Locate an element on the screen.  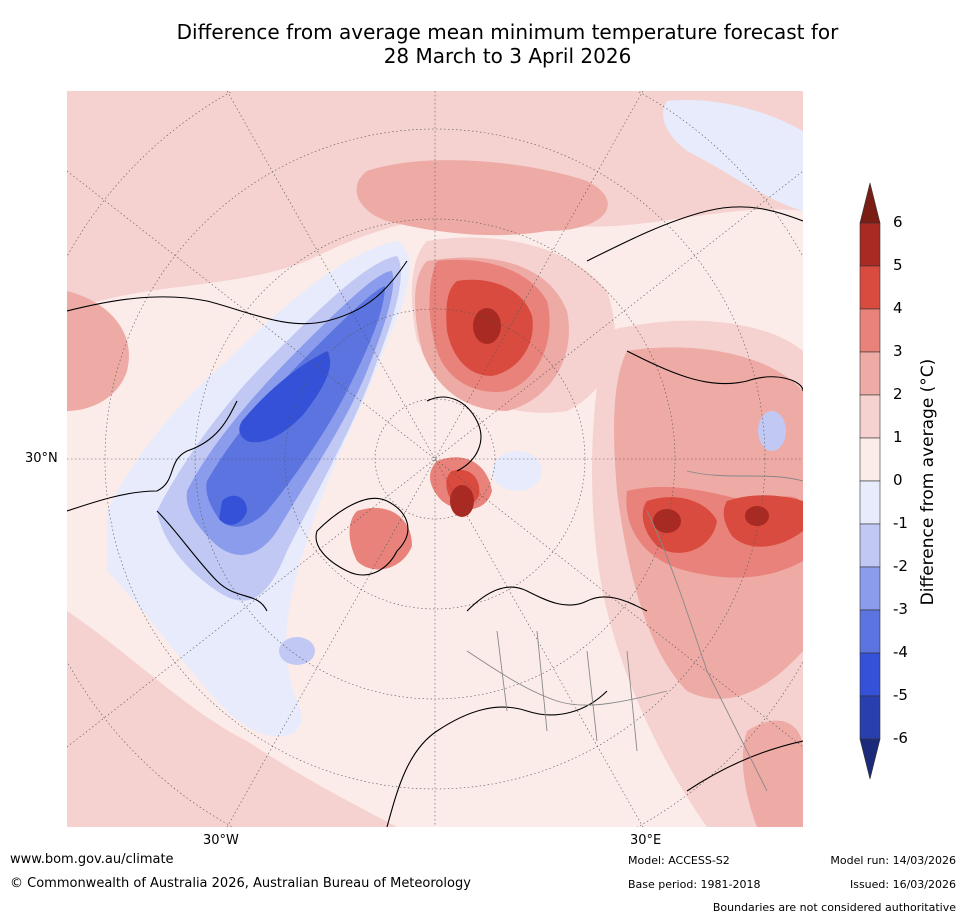
footer-url: www.bom.gov.au/climate is located at coordinates (92, 859).